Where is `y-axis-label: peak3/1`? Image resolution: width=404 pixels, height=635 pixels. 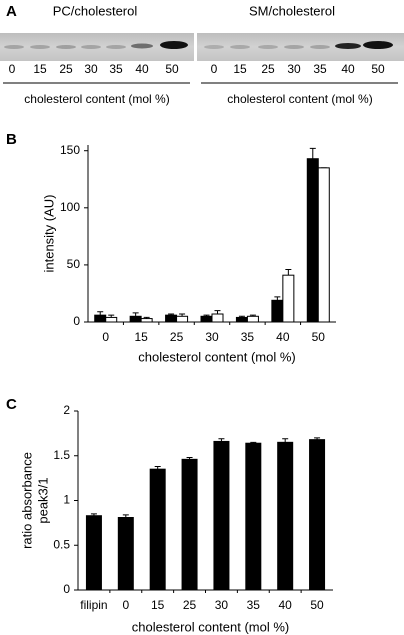
y-axis-label: peak3/1 is located at coordinates (42, 500).